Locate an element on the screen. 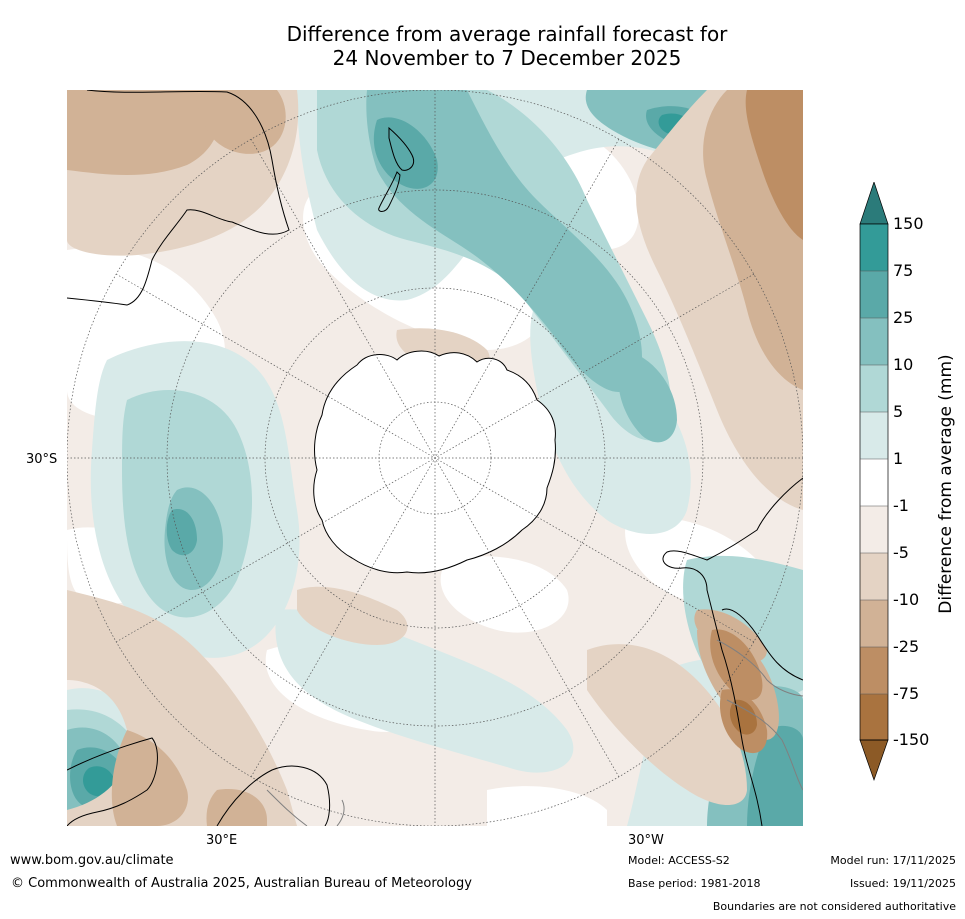 Image resolution: width=965 pixels, height=919 pixels. longitude-label-30e: 30°E is located at coordinates (222, 840).